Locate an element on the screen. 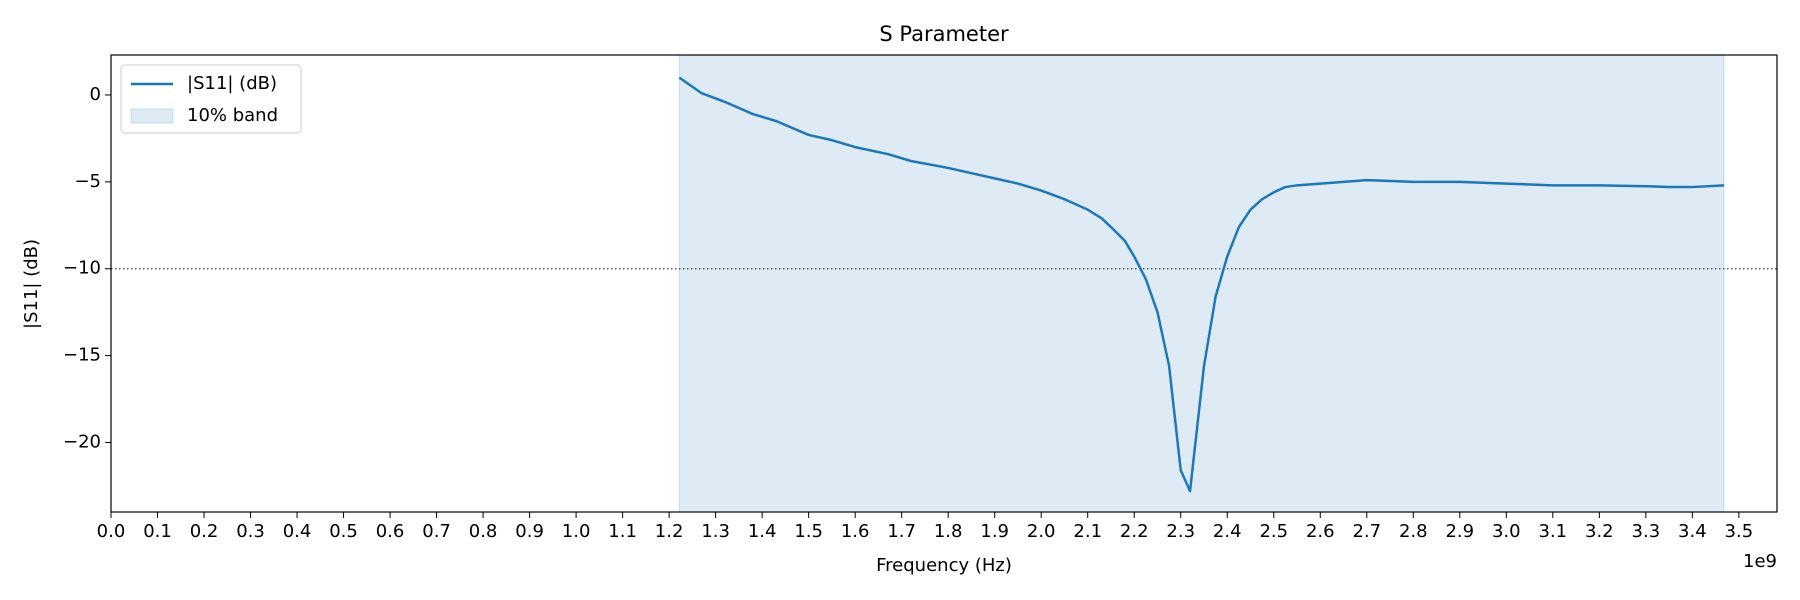 This screenshot has height=600, width=1800. x-tick-label: 2.0 is located at coordinates (1041, 531).